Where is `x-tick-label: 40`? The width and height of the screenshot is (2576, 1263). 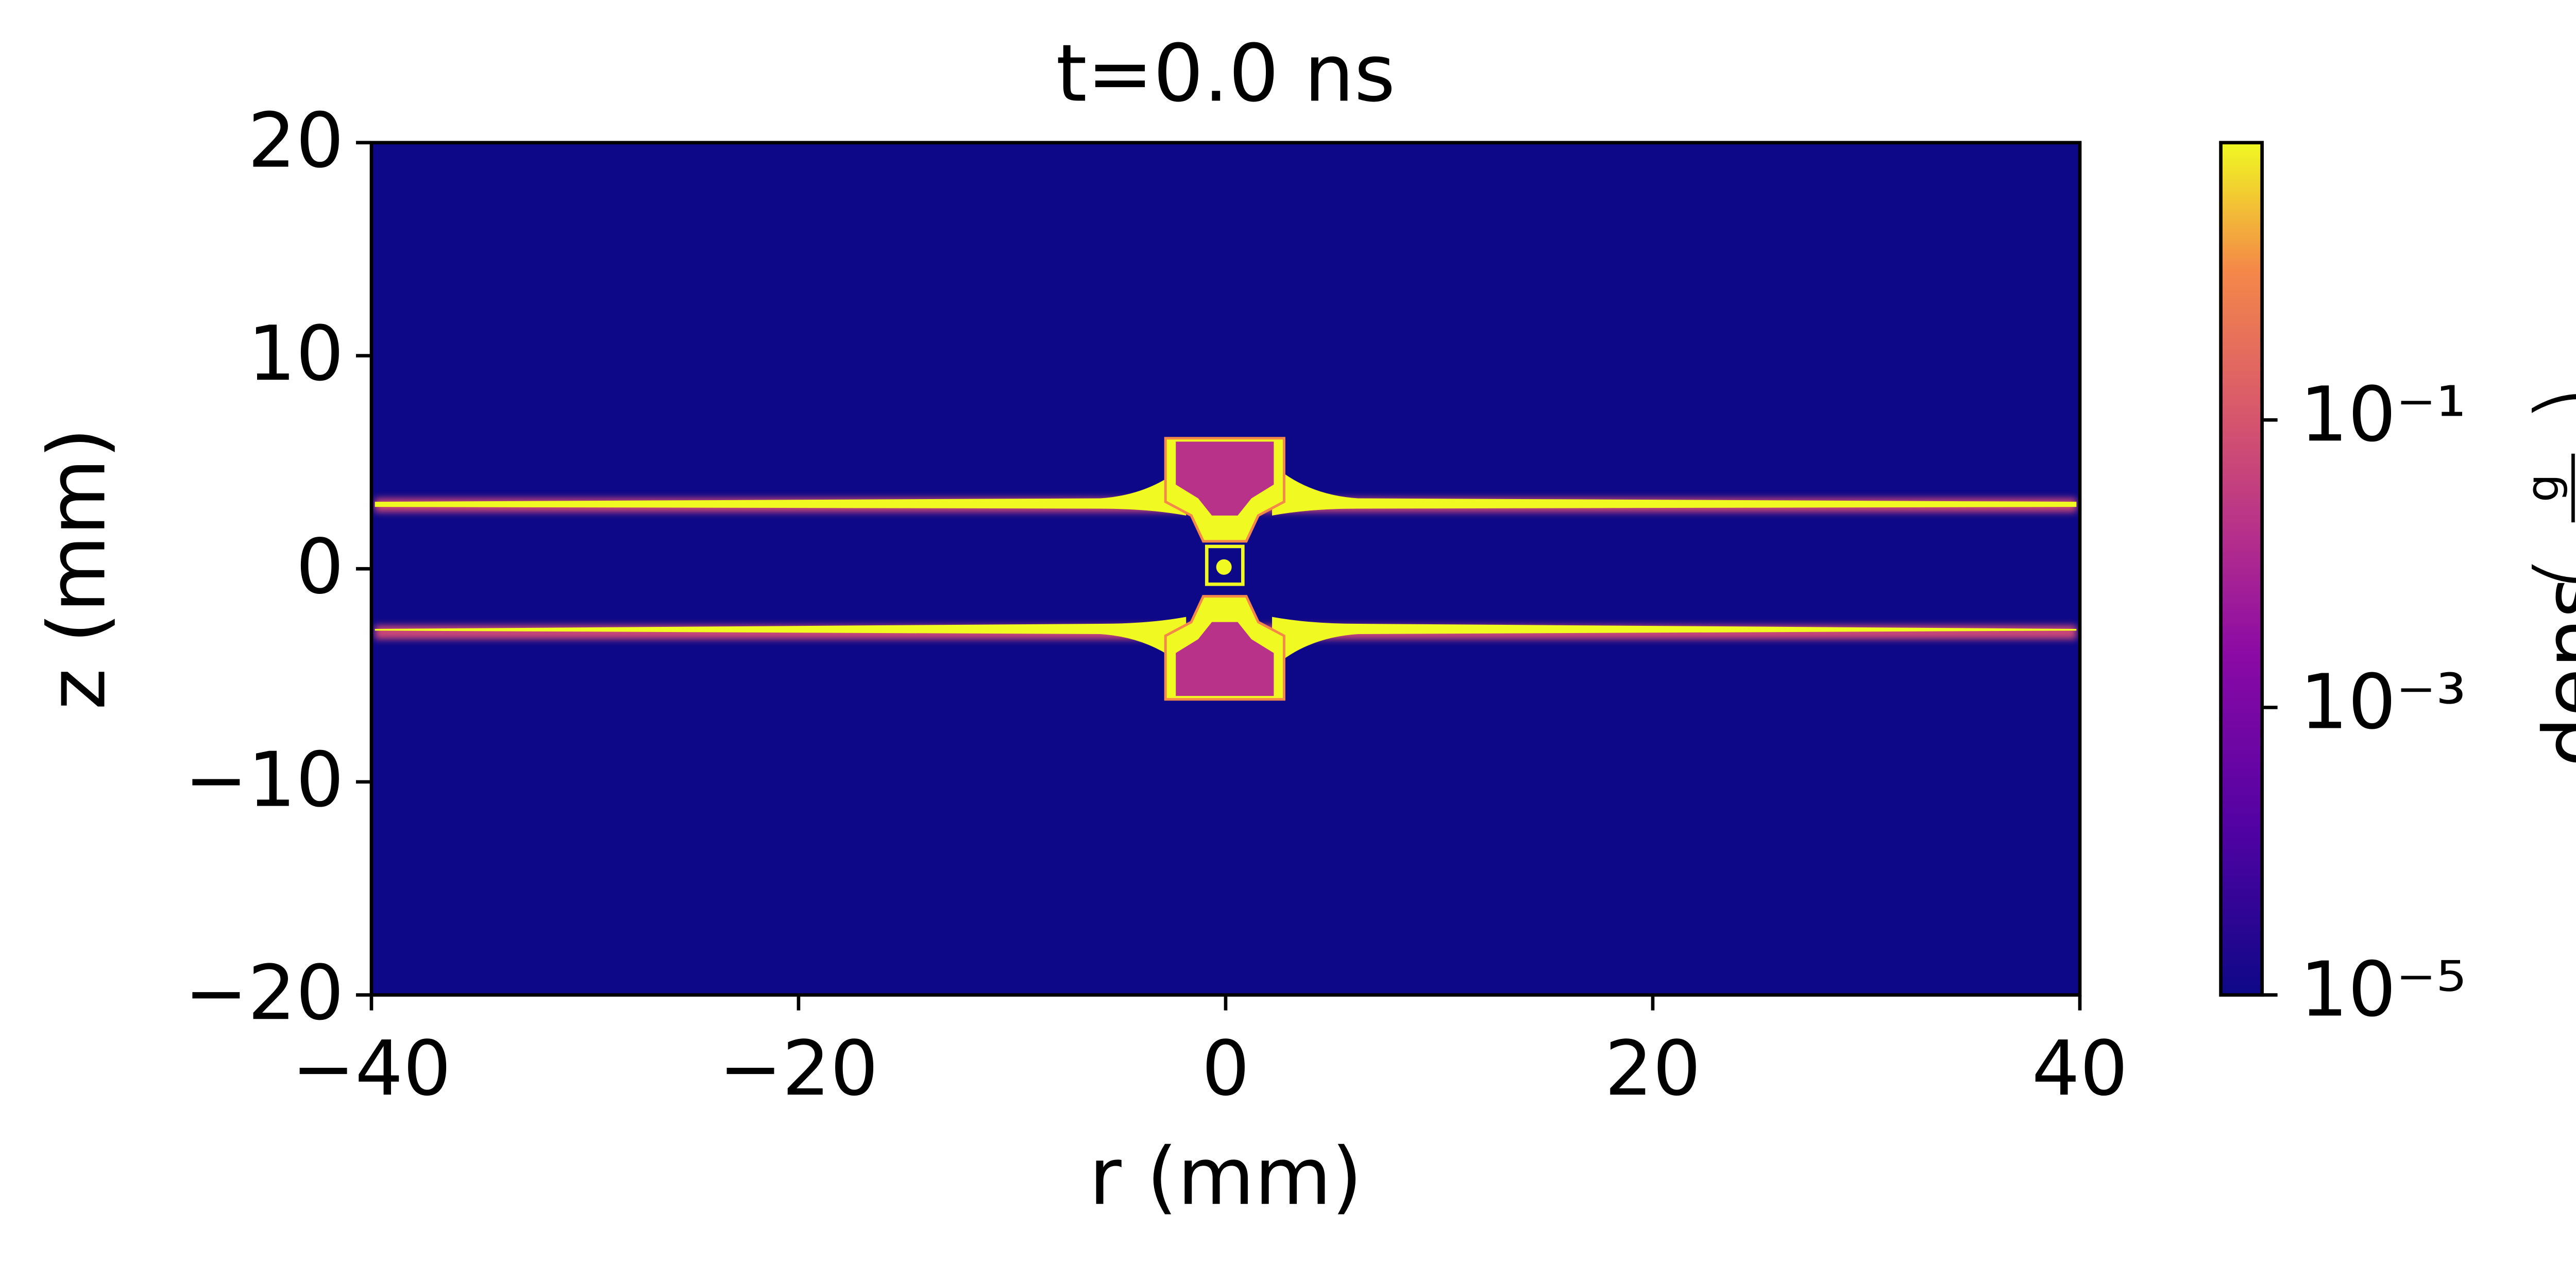
x-tick-label: 40 is located at coordinates (2080, 1069).